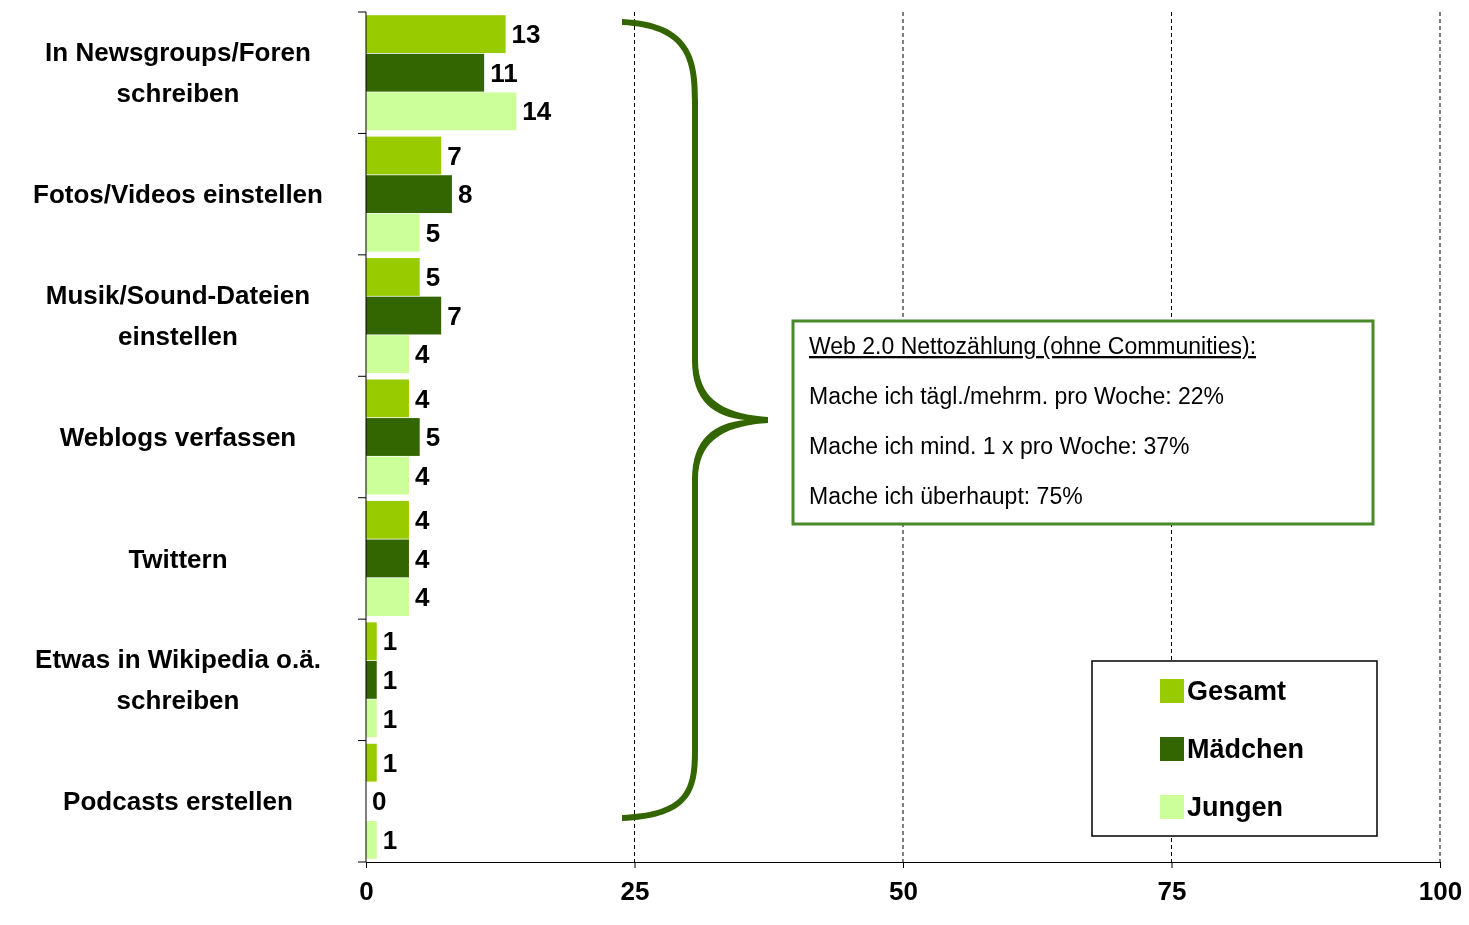 The image size is (1469, 925). Describe the element at coordinates (465, 194) in the screenshot. I see `data-label: 8` at that location.